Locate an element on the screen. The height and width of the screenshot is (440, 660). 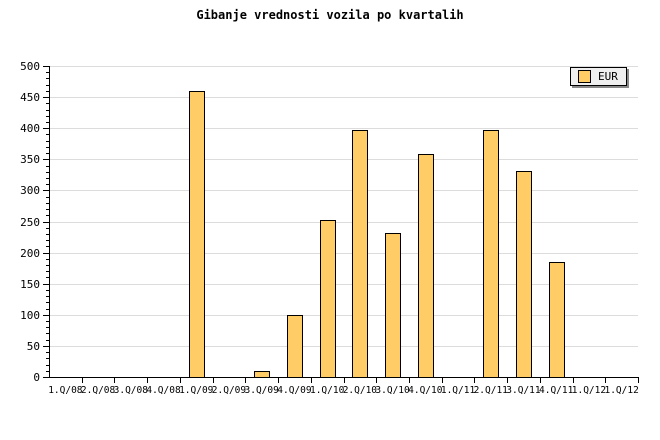
x-axis-label: 2.Q/08 is located at coordinates (98, 390).